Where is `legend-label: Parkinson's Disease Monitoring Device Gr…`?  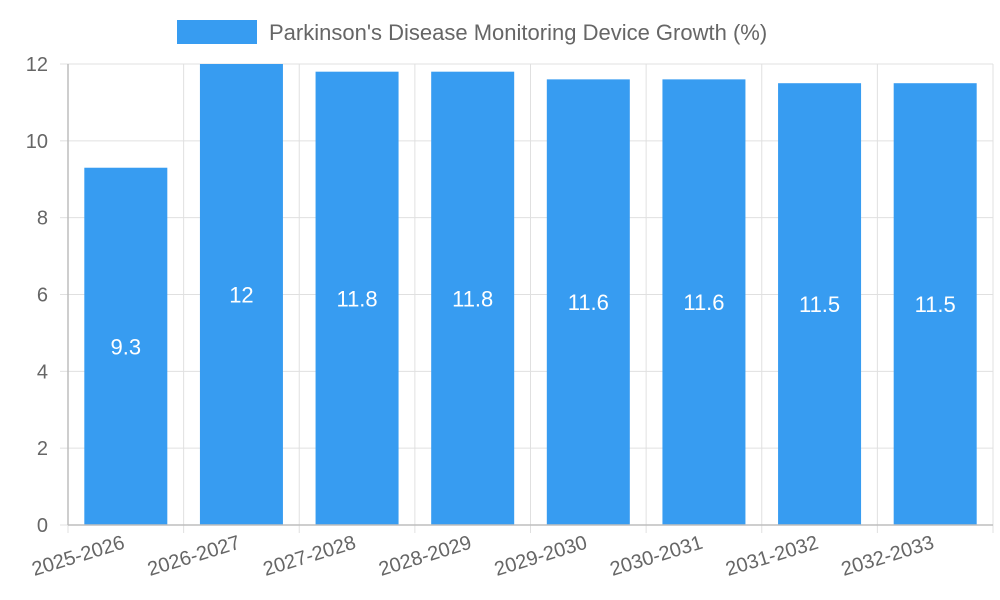
legend-label: Parkinson's Disease Monitoring Device Gr… is located at coordinates (518, 32).